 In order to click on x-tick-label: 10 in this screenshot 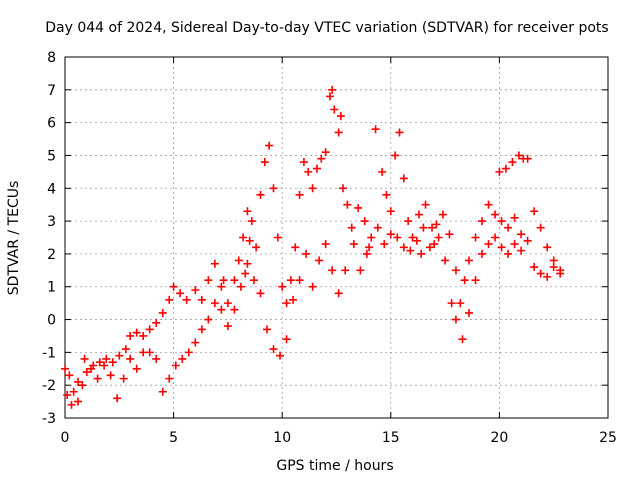, I will do `click(282, 438)`.